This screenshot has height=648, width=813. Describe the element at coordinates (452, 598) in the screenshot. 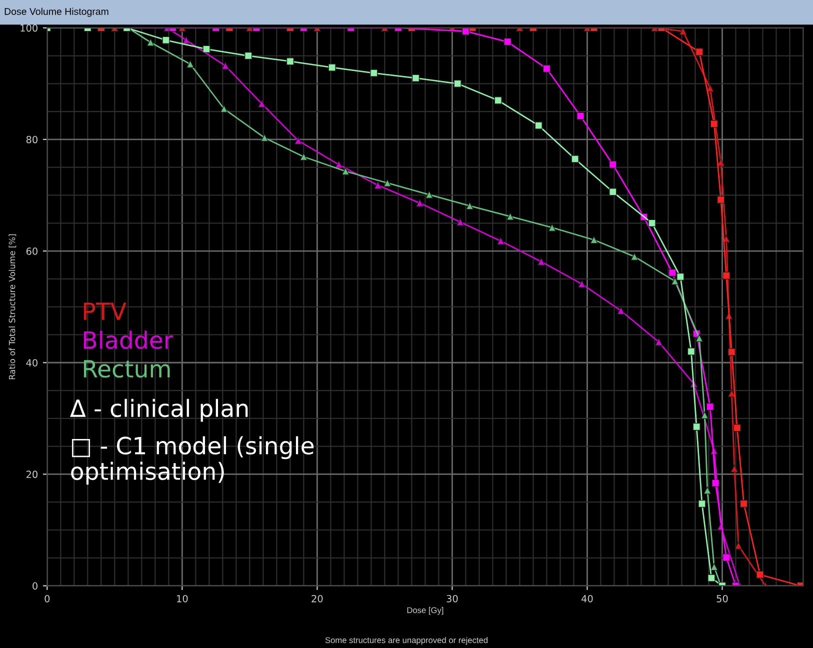

I see `x-tick-label: 30` at that location.